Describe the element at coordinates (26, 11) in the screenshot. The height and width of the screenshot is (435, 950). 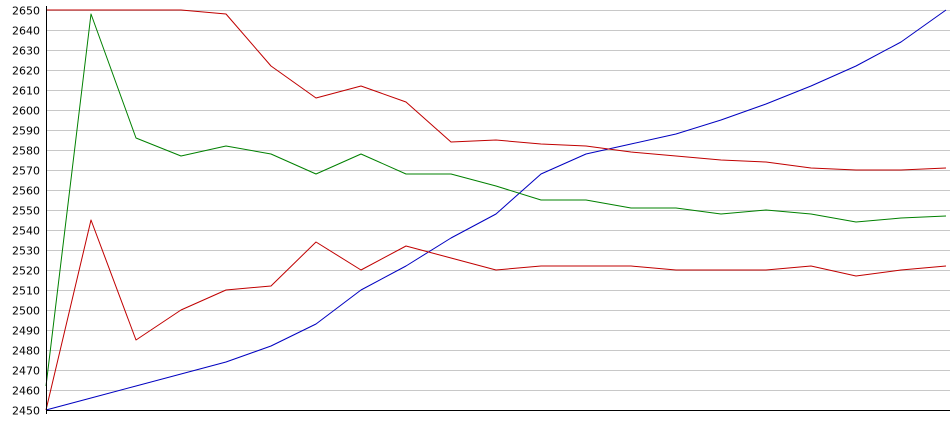
I see `y-tick-label: 2650` at that location.